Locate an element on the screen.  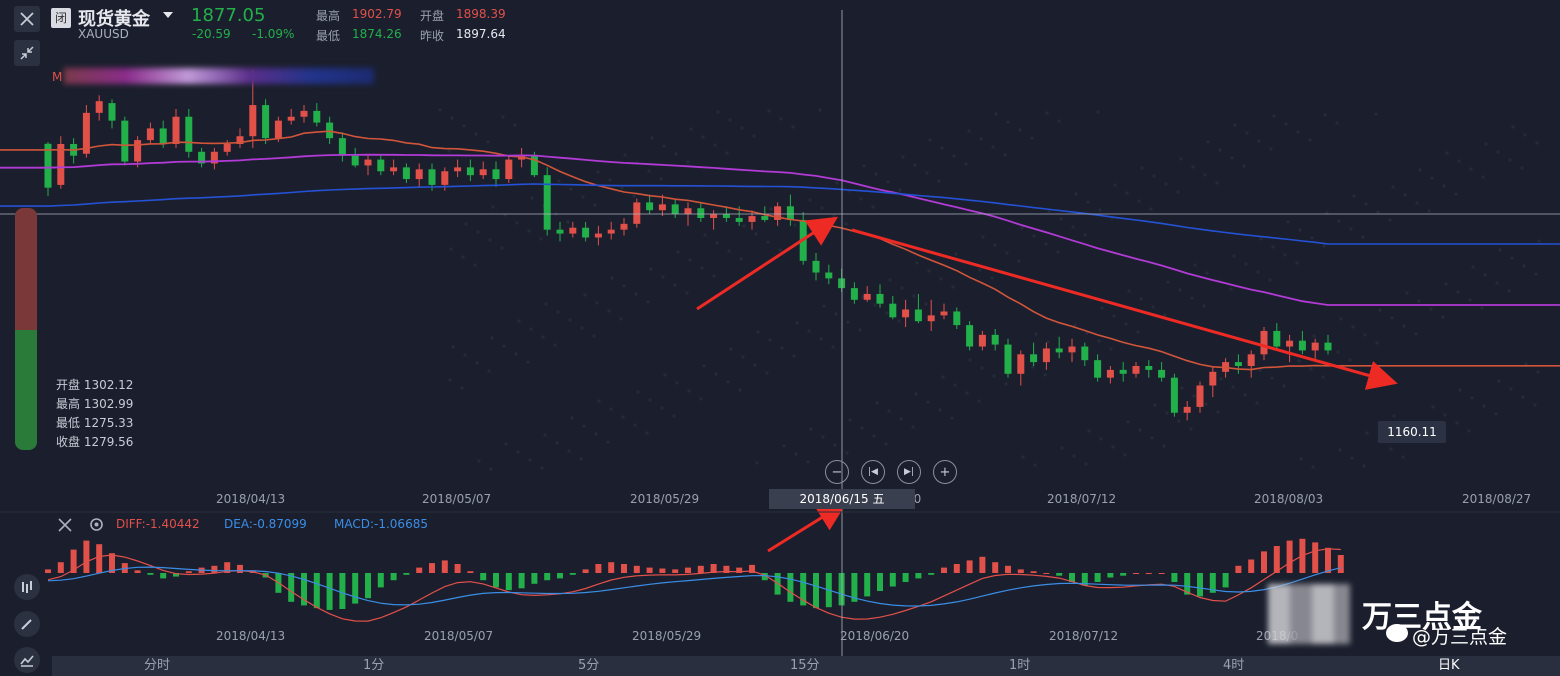
indicator-tool-button is located at coordinates (27, 587).